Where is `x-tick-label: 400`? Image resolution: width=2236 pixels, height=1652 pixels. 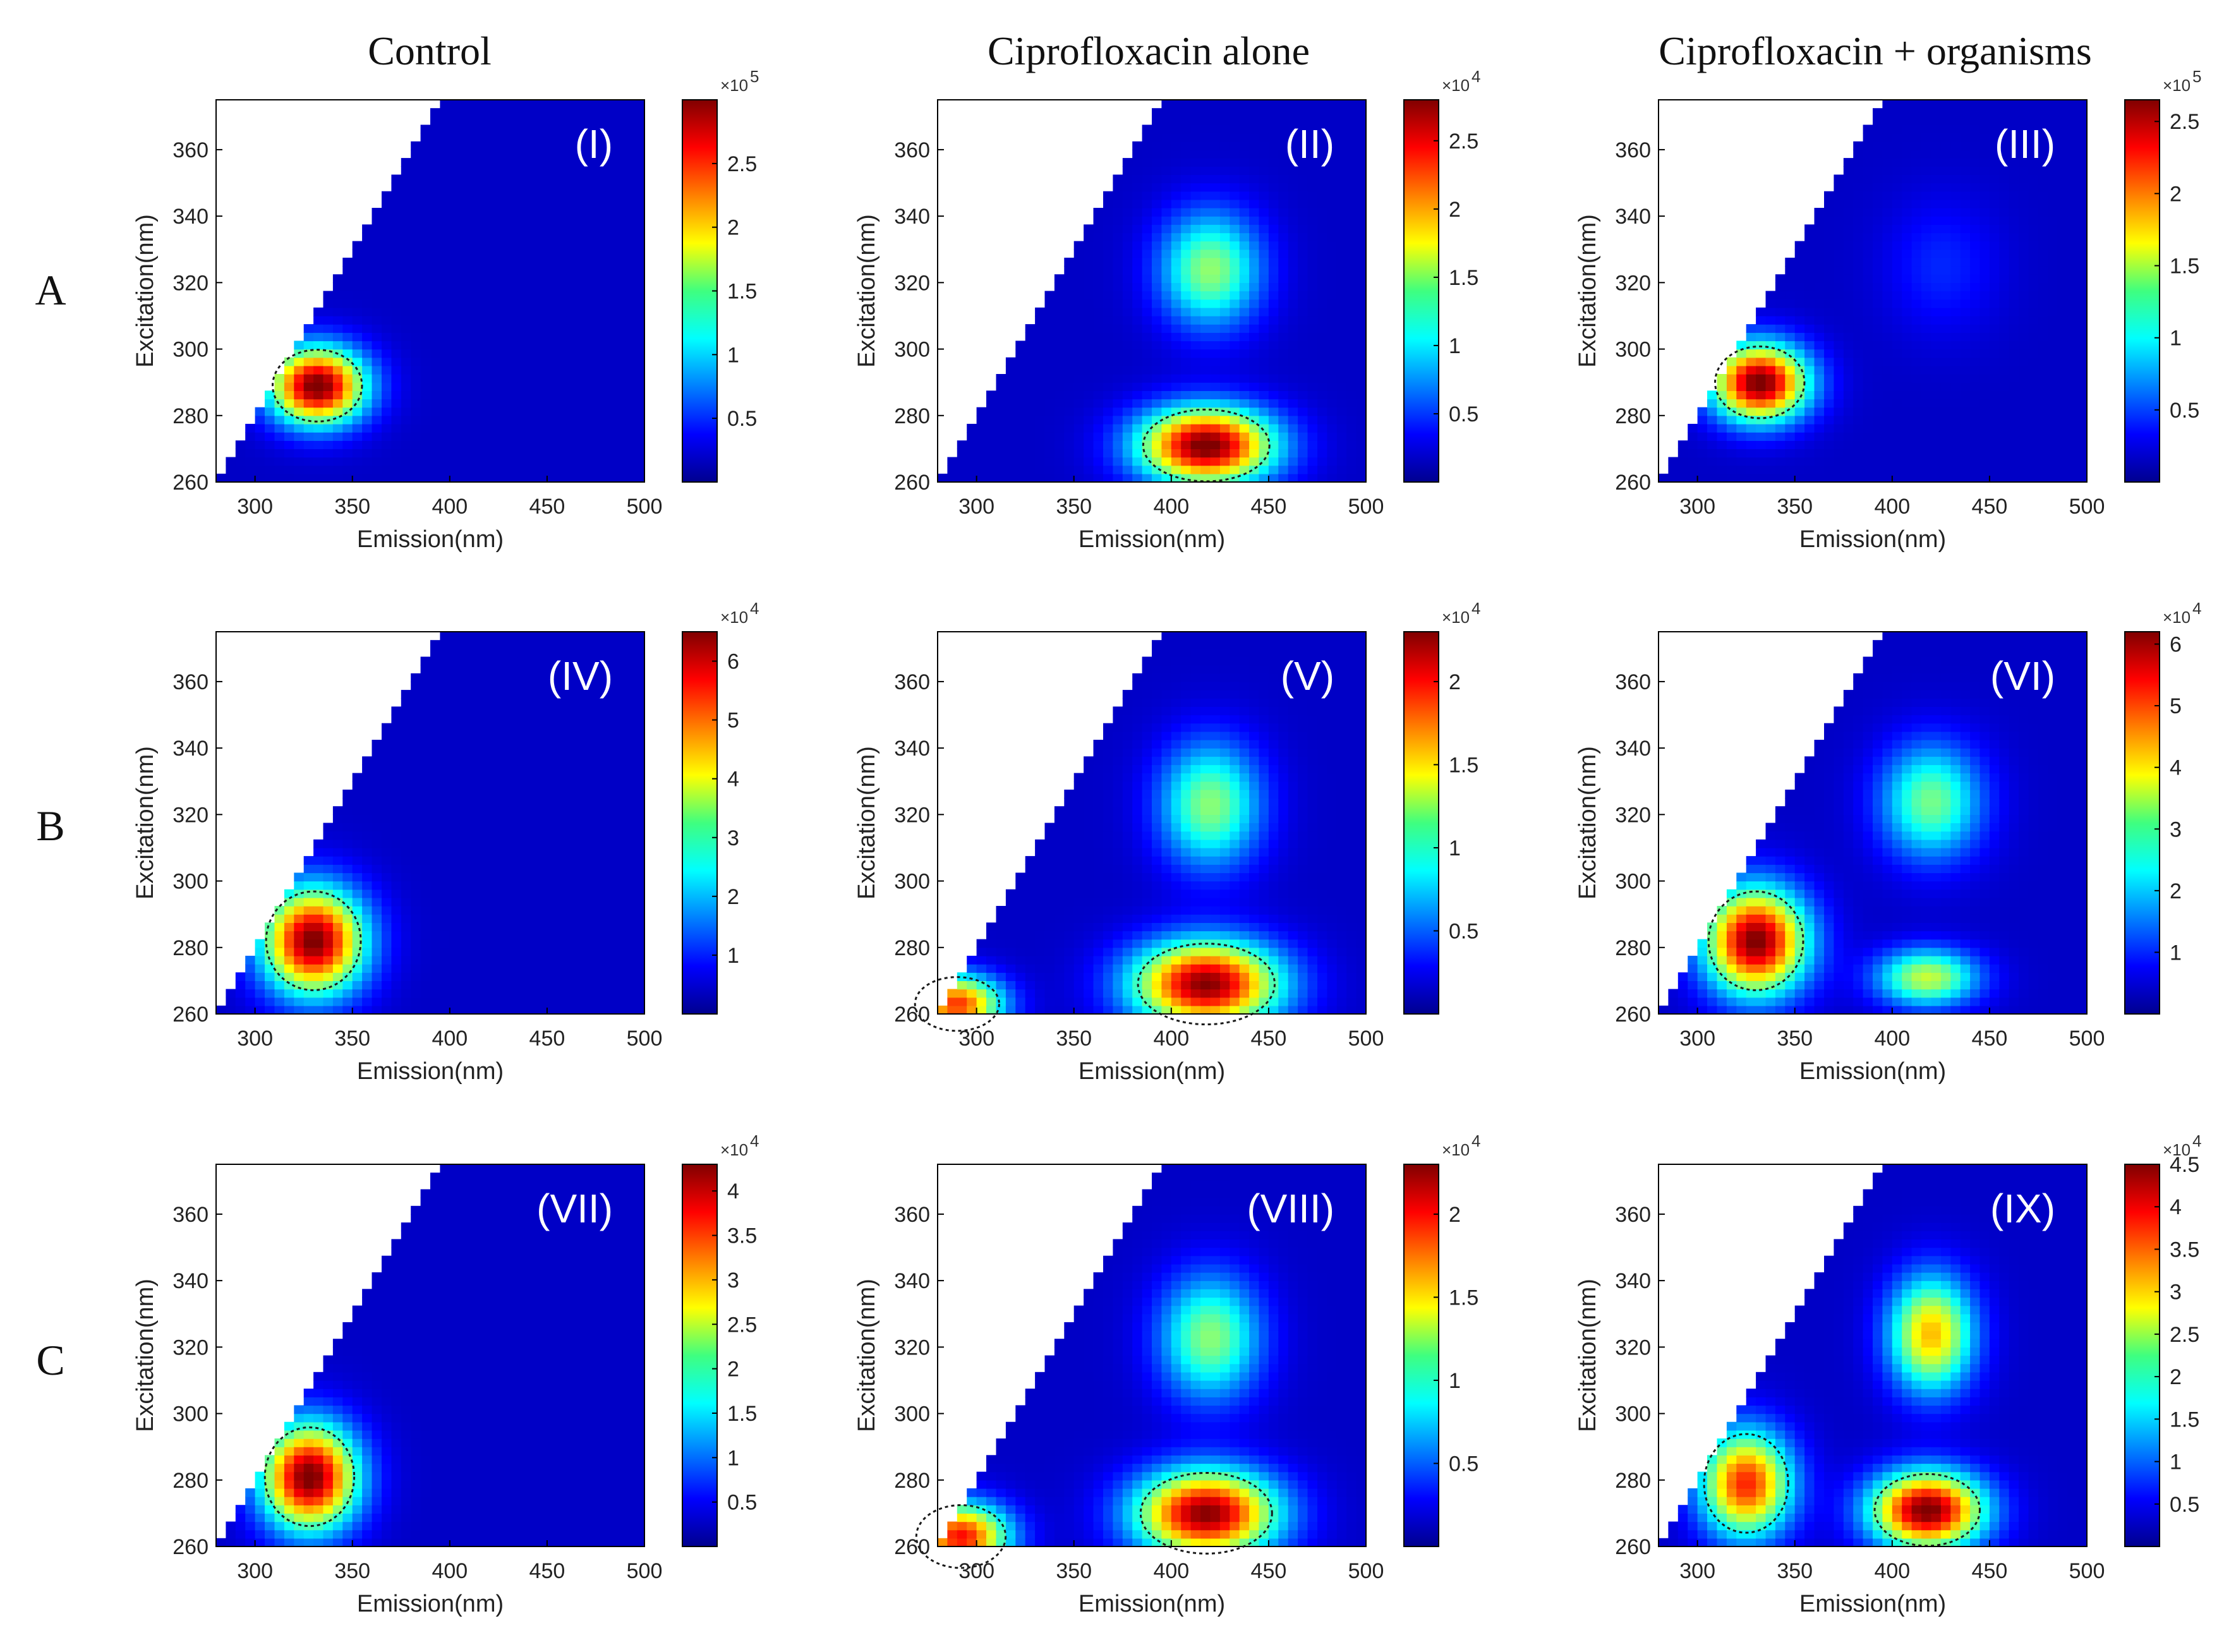
x-tick-label: 400 is located at coordinates (1892, 507).